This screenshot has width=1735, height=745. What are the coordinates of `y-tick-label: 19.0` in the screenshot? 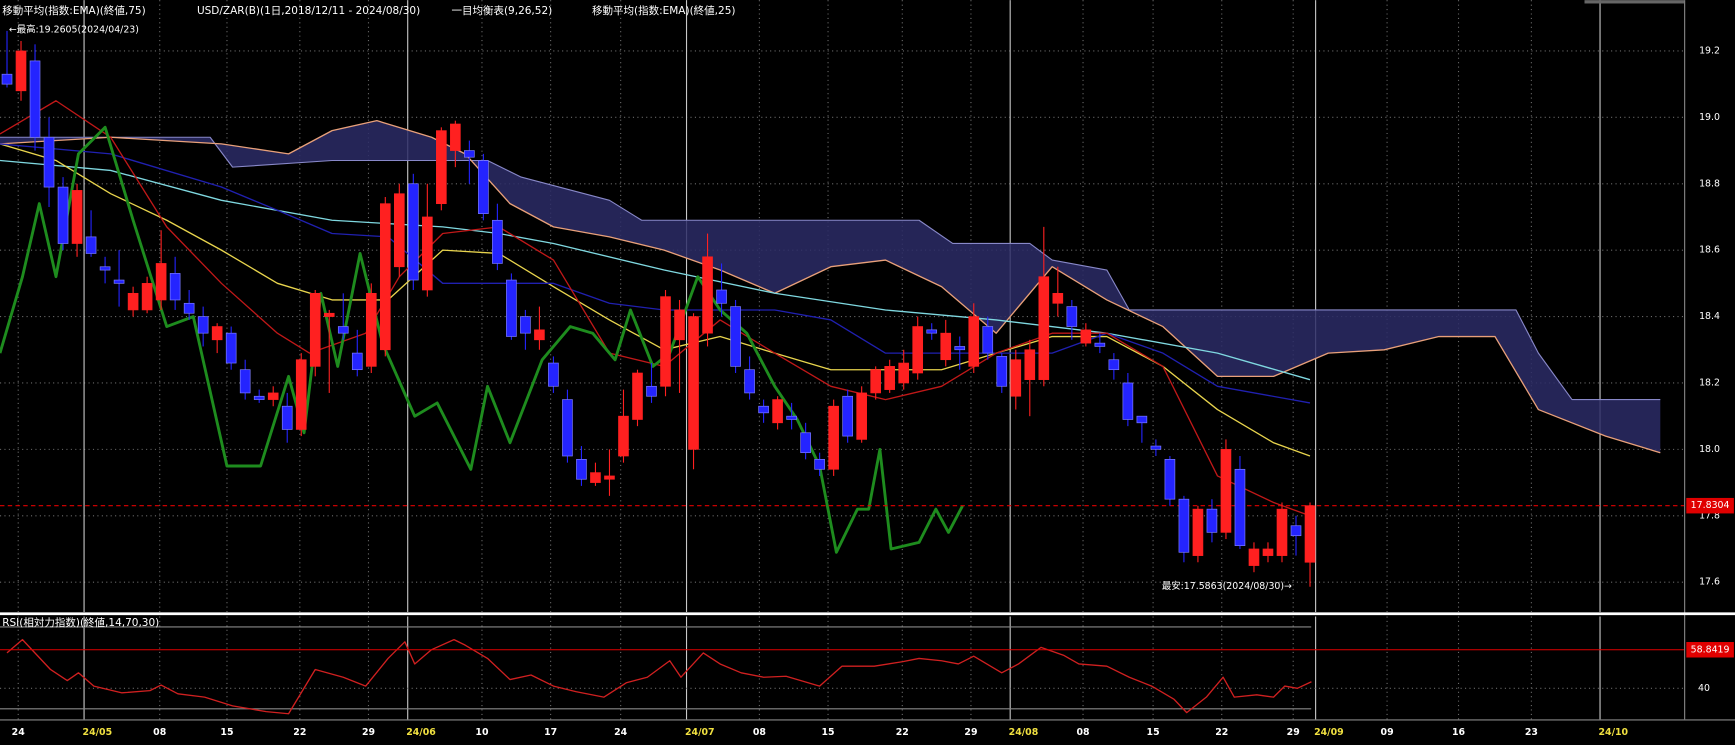 It's located at (1709, 117).